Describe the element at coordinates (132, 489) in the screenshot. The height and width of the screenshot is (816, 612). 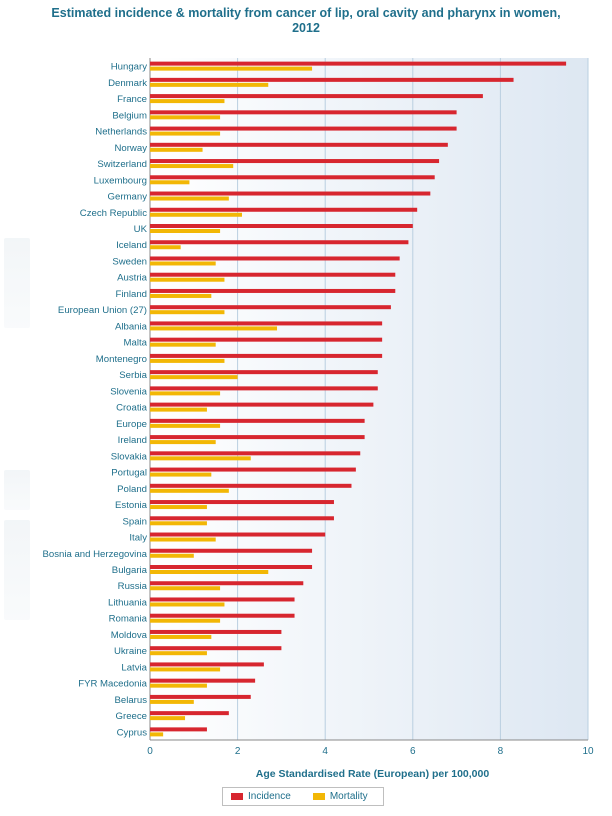
I see `category-label: Poland` at that location.